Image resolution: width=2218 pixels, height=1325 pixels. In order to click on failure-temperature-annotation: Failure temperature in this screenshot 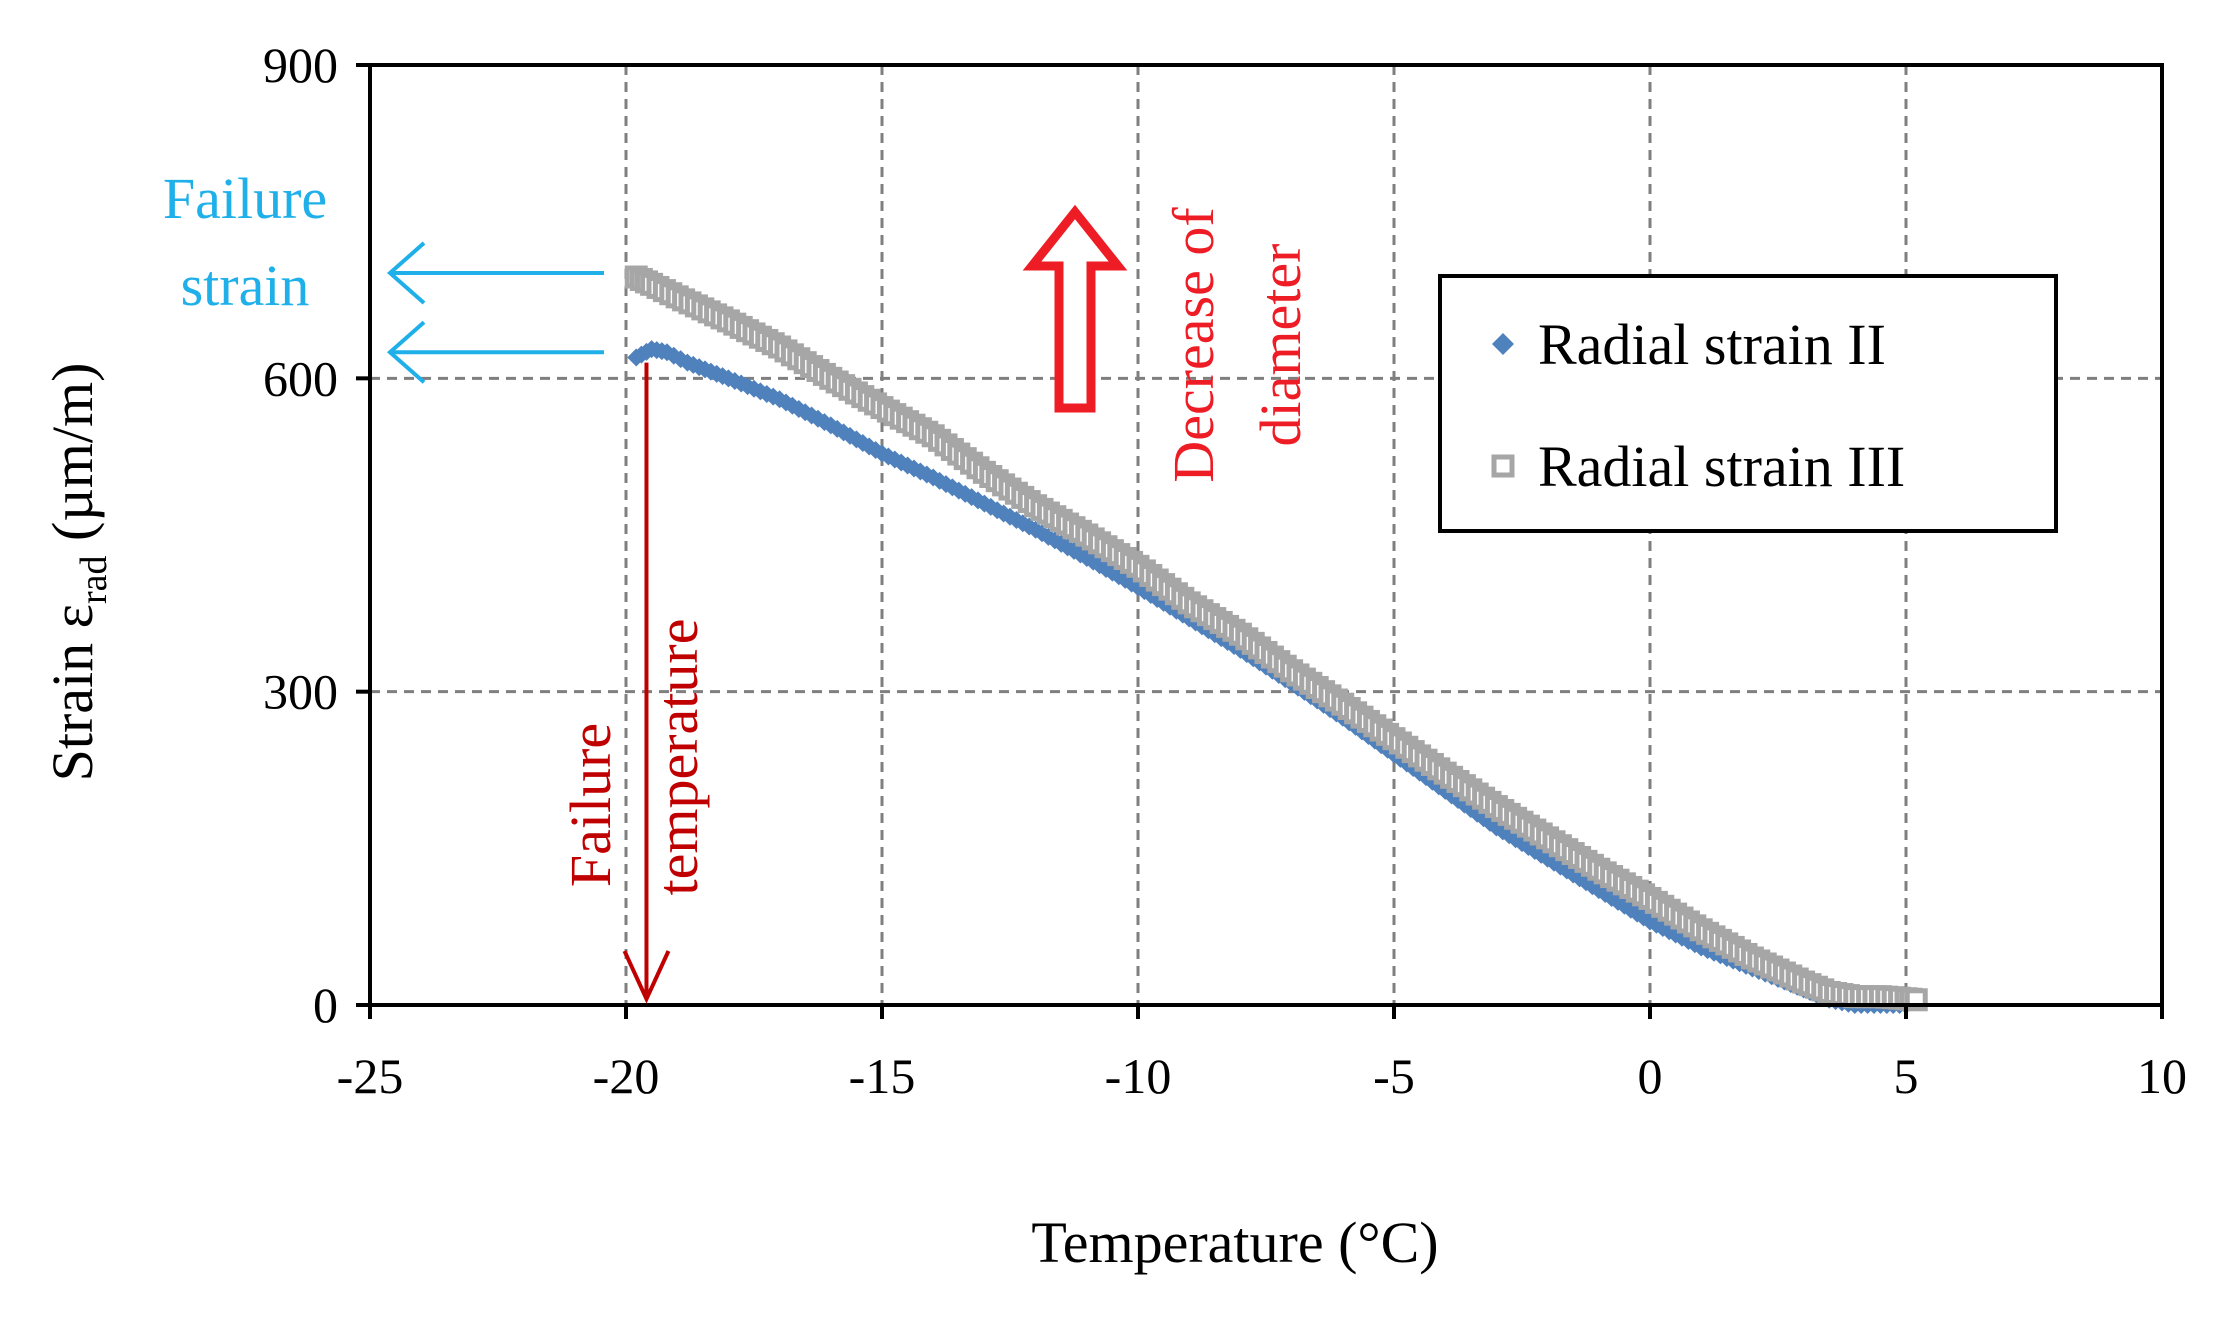, I will do `click(634, 683)`.